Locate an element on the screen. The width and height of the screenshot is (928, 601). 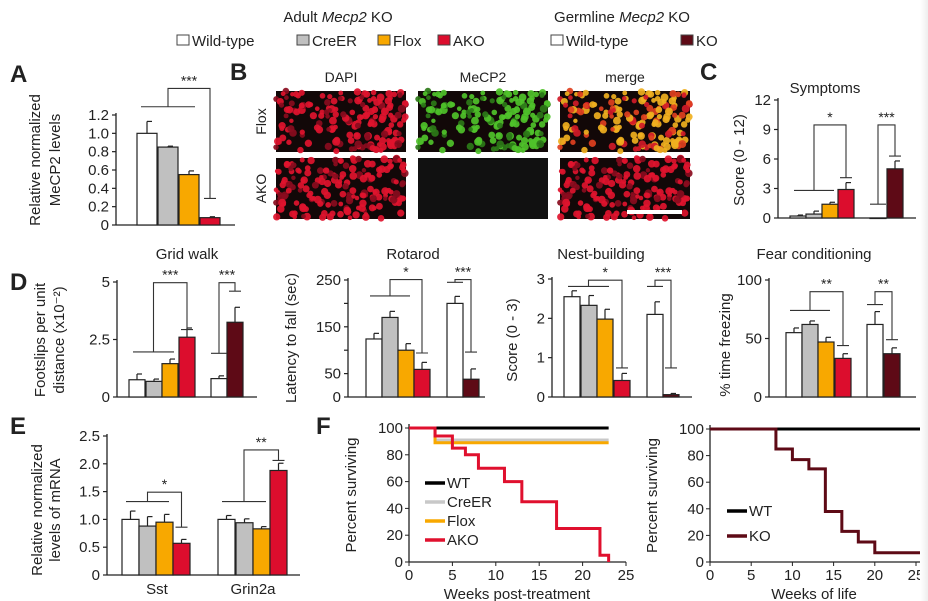
y-tick-label: 3 is located at coordinates (767, 189).